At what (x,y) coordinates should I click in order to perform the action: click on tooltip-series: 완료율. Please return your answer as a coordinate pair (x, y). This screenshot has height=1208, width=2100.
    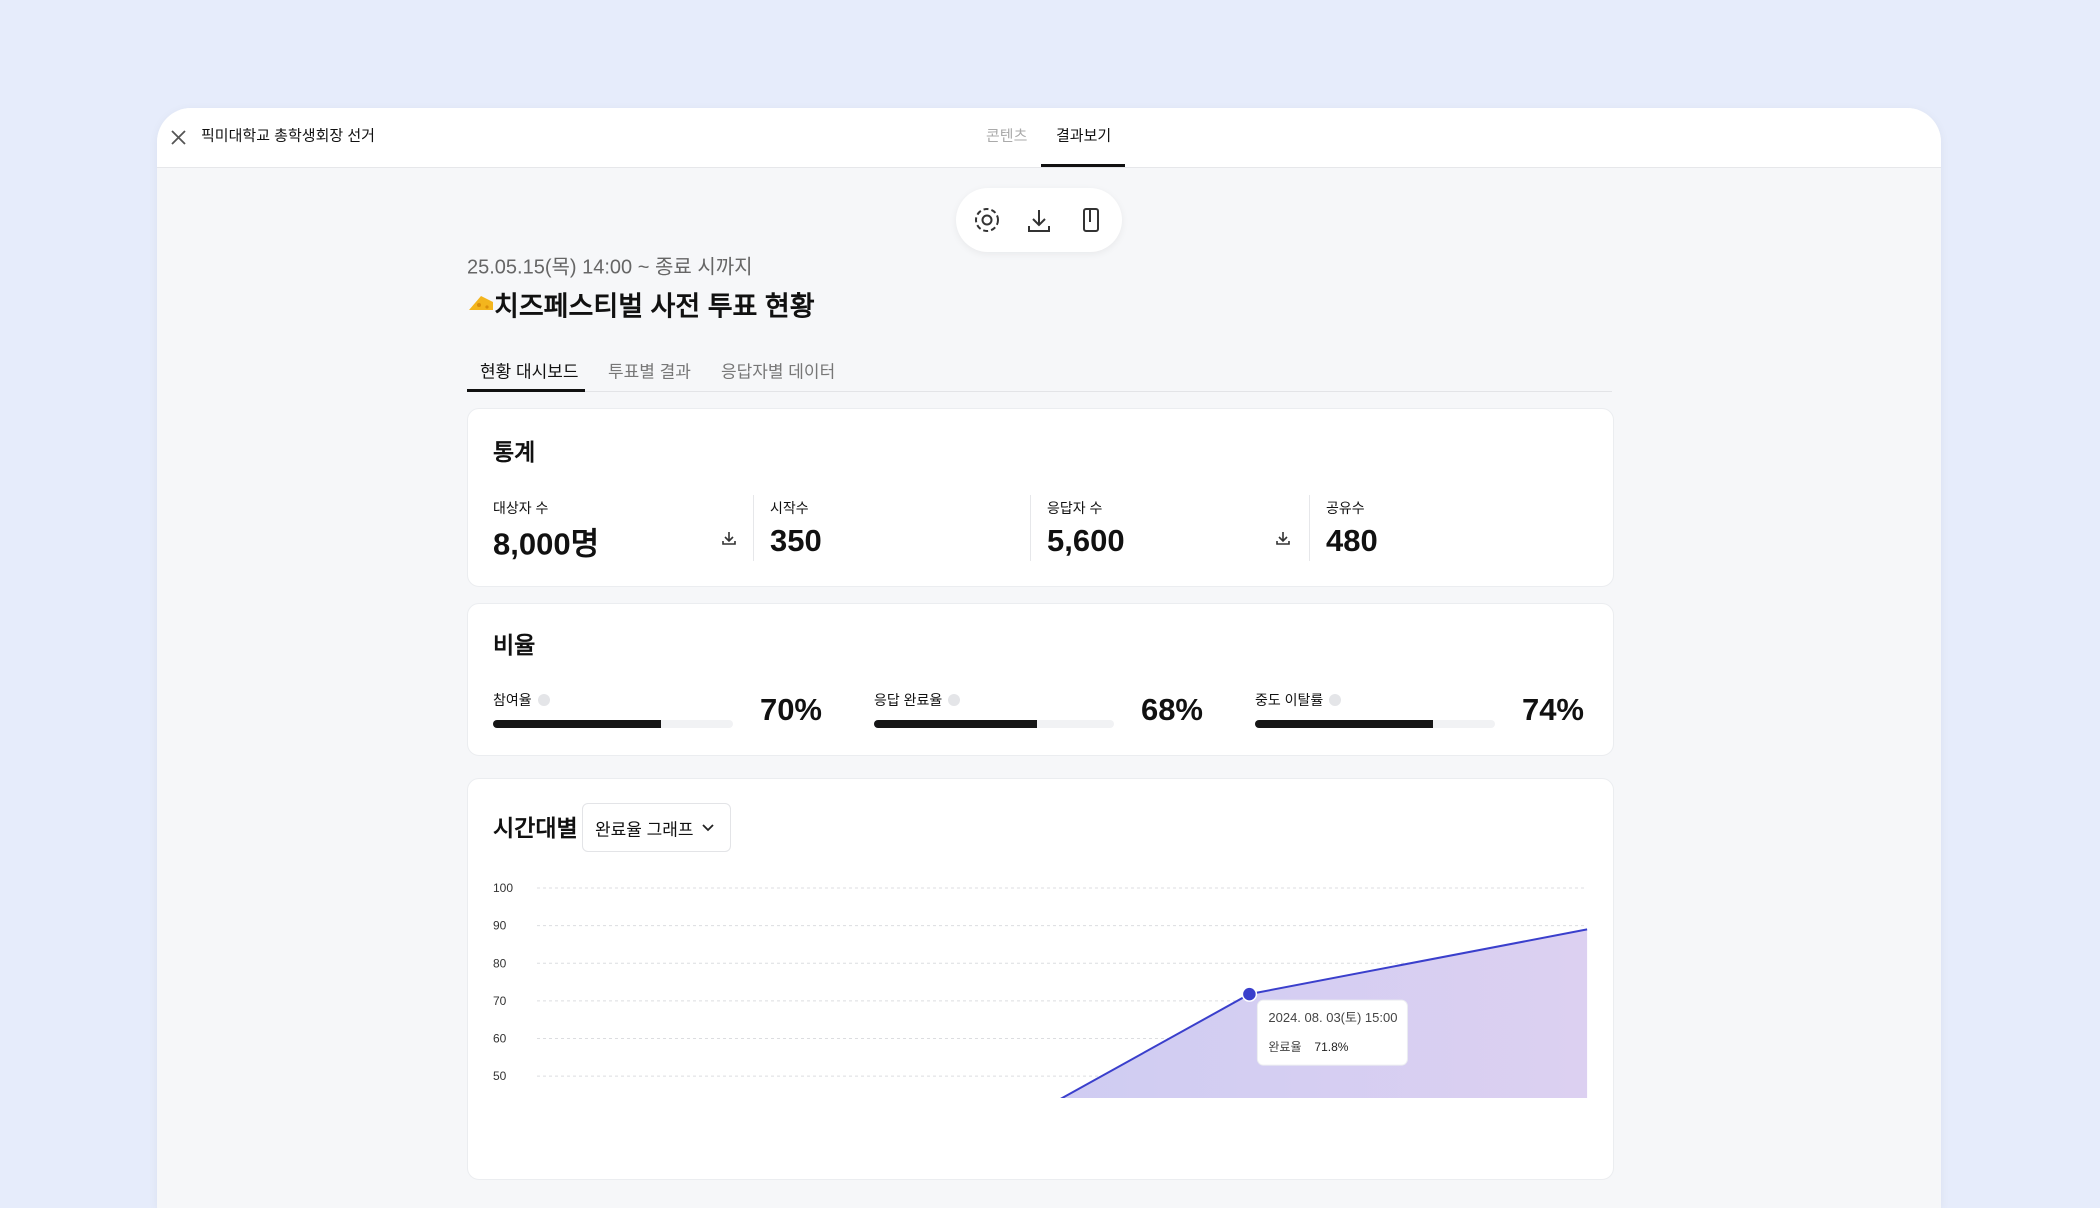
    Looking at the image, I should click on (1284, 1047).